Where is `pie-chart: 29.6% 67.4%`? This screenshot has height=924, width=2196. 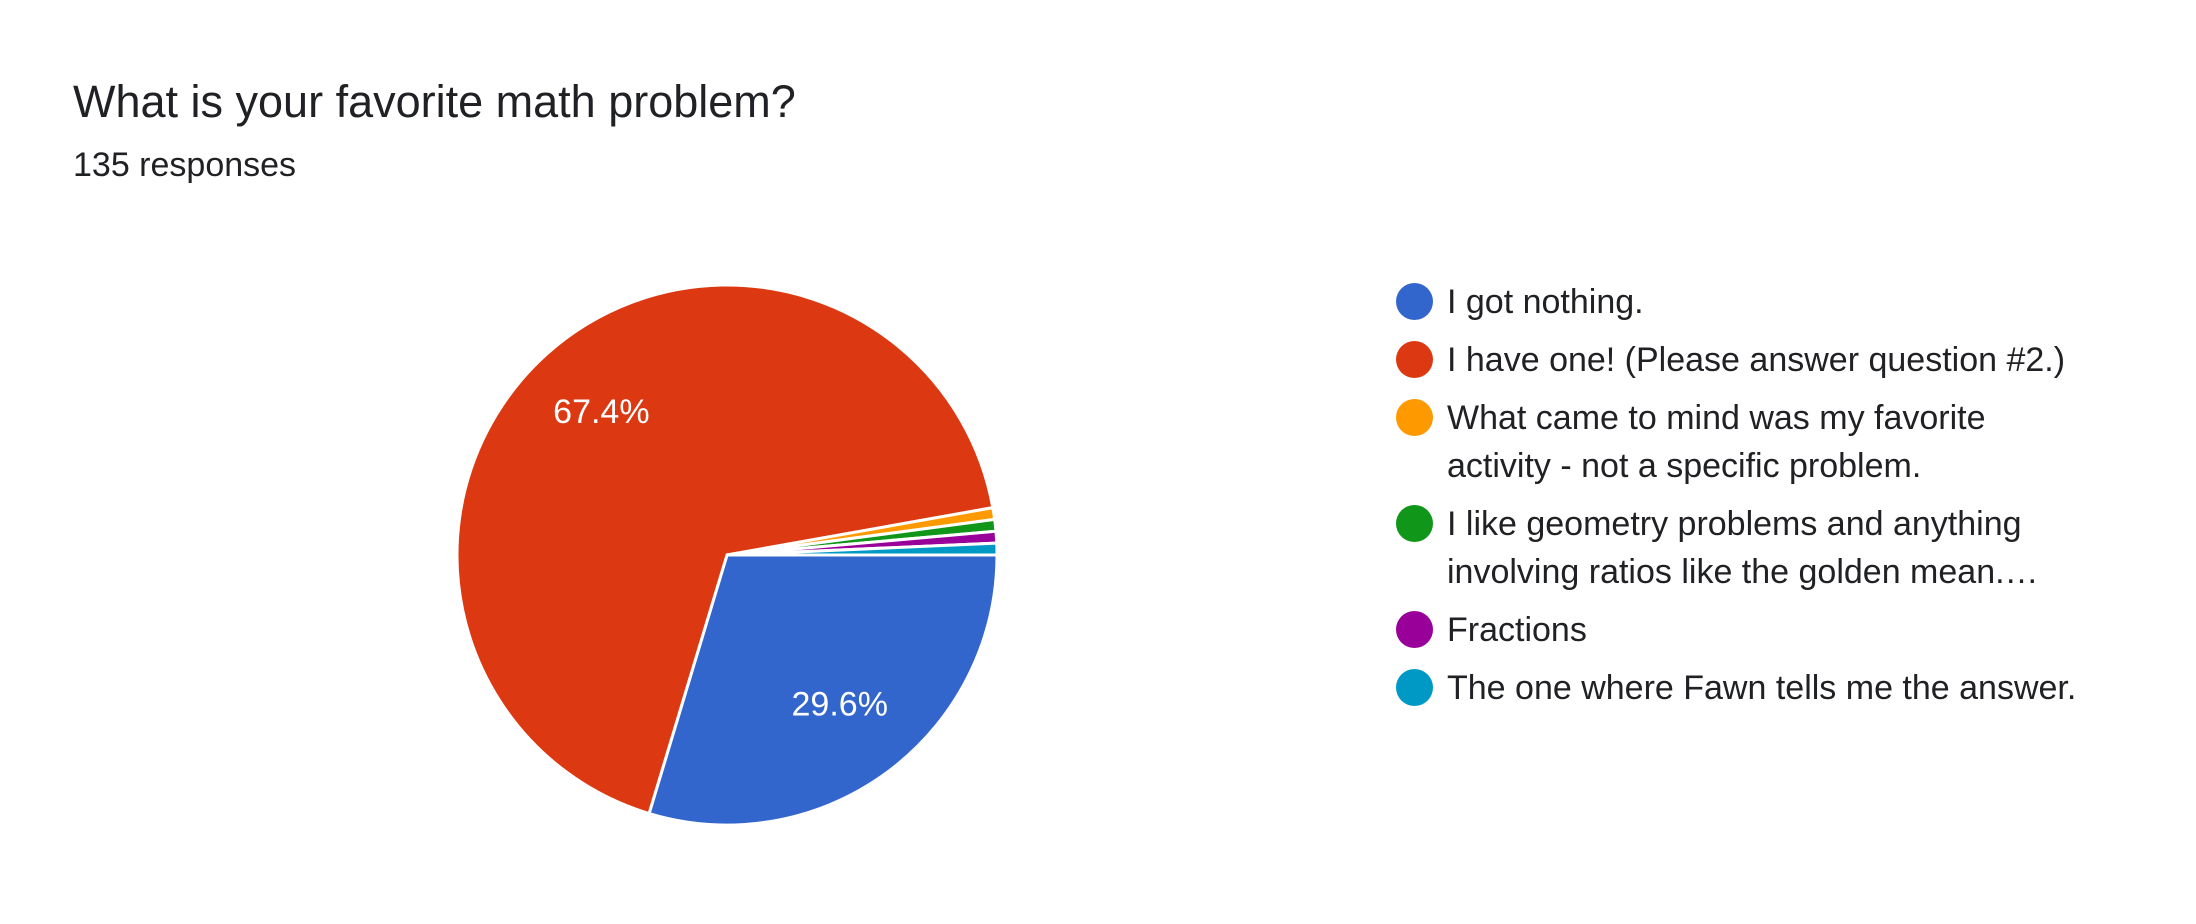 pie-chart: 29.6% 67.4% is located at coordinates (727, 555).